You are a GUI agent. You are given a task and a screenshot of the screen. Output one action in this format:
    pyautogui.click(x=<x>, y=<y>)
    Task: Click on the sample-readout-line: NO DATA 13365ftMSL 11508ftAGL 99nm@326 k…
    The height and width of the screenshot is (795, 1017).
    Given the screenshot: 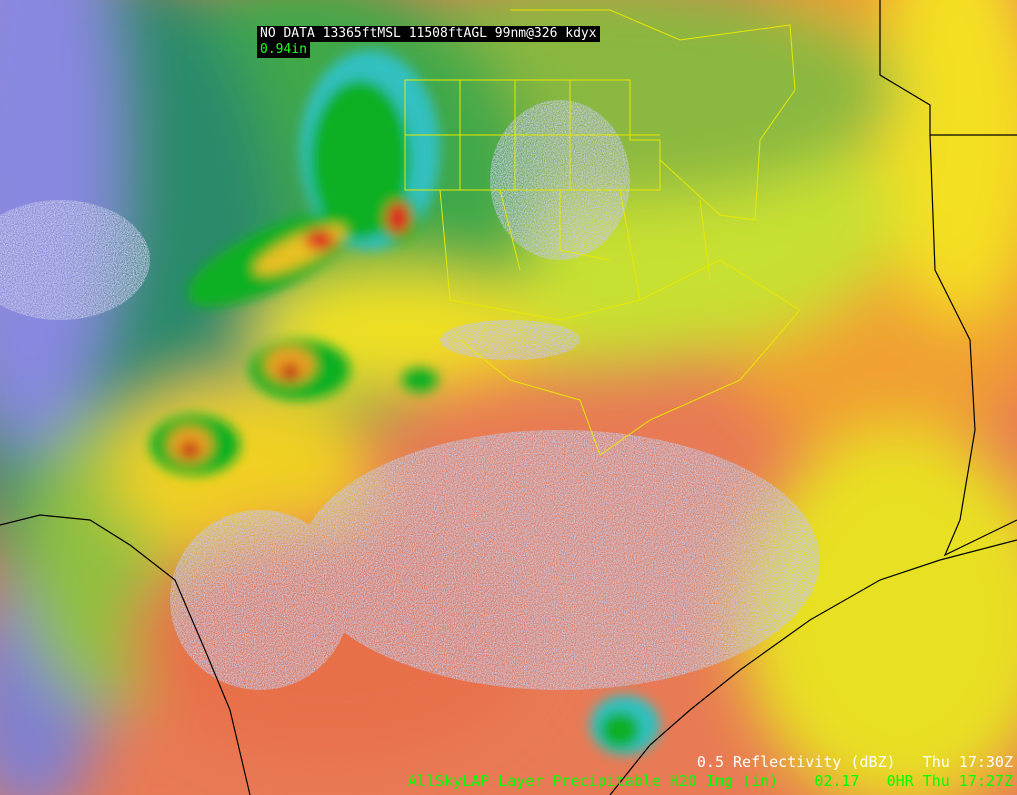 What is the action you would take?
    pyautogui.click(x=428, y=34)
    